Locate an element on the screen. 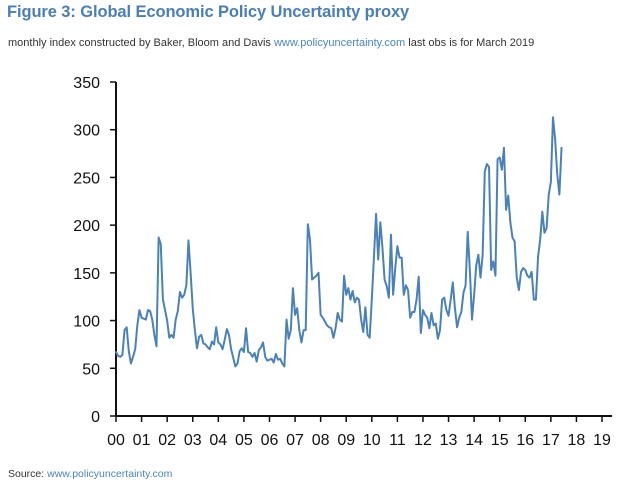 The image size is (624, 490). x-tick-label: 02 is located at coordinates (167, 440).